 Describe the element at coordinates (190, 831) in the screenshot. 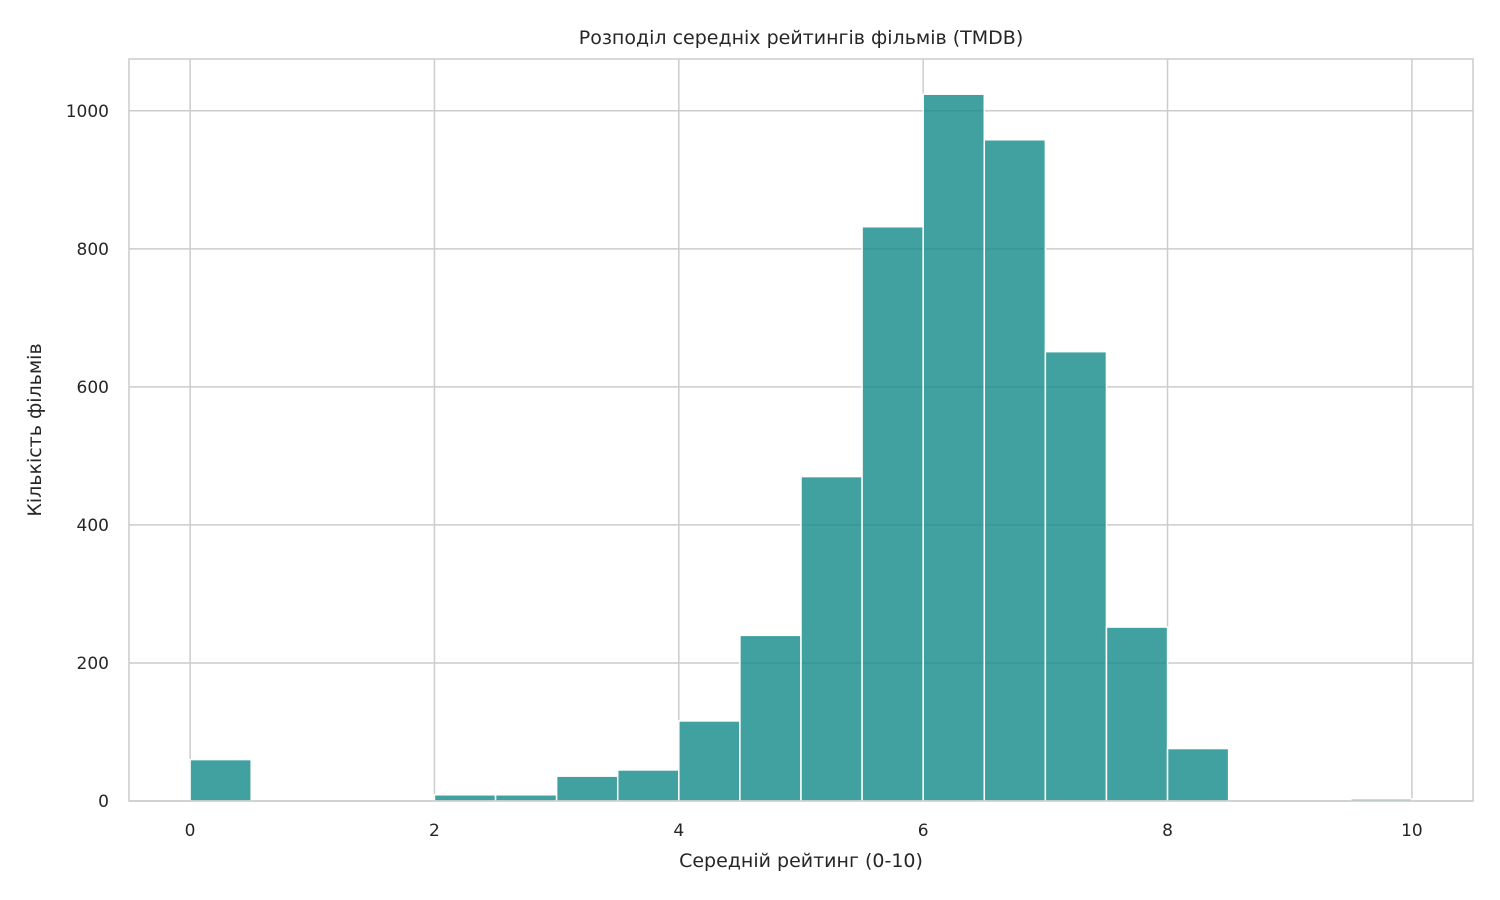

I see `x-tick-label: 0` at that location.